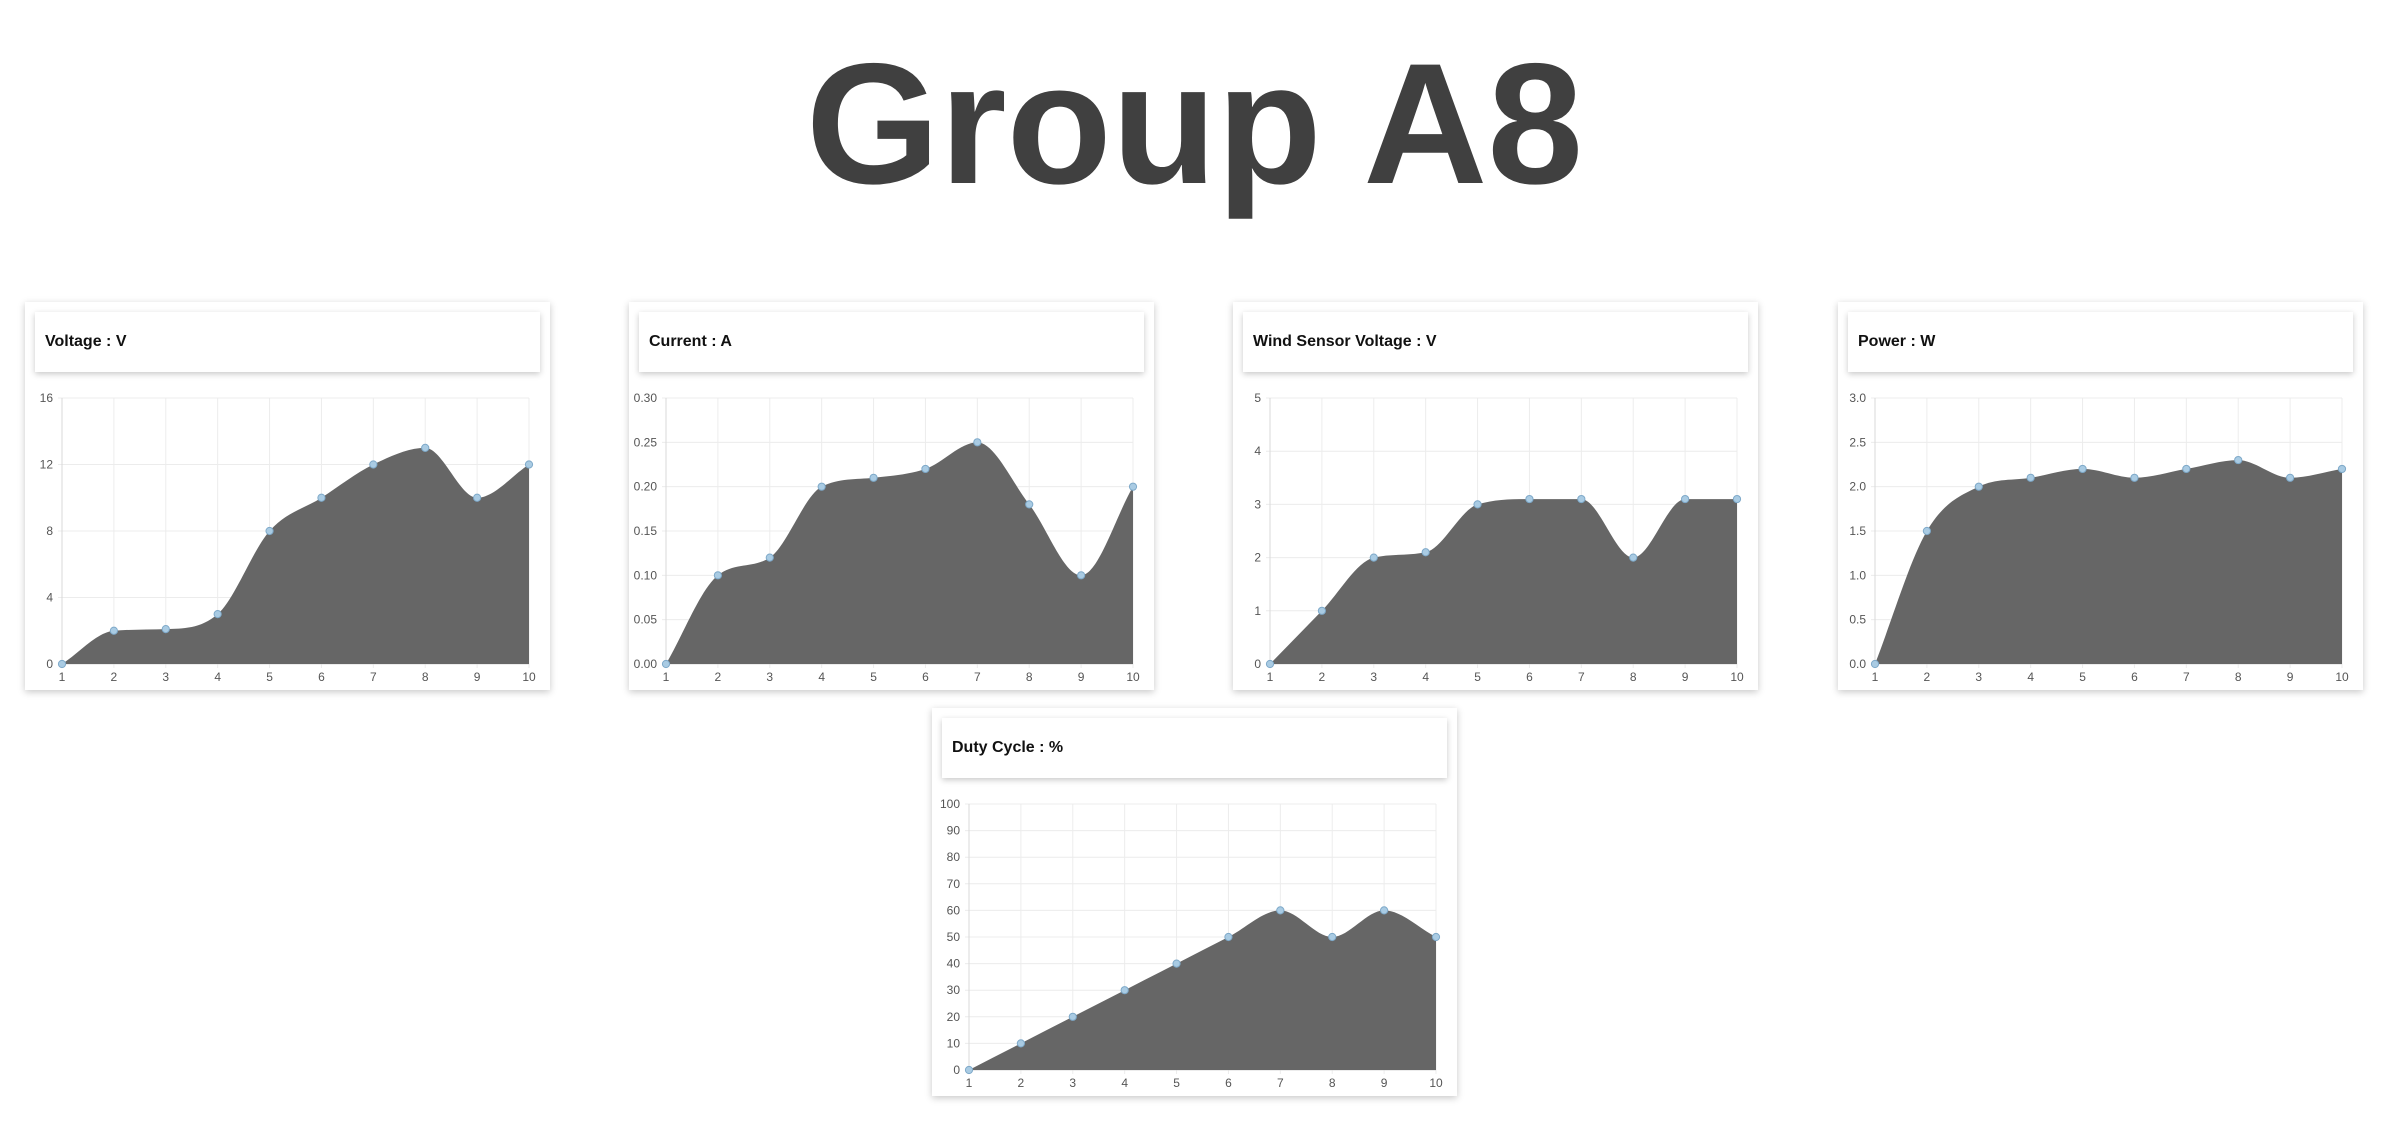 This screenshot has width=2389, height=1125. What do you see at coordinates (1257, 398) in the screenshot?
I see `y-tick-label: 5` at bounding box center [1257, 398].